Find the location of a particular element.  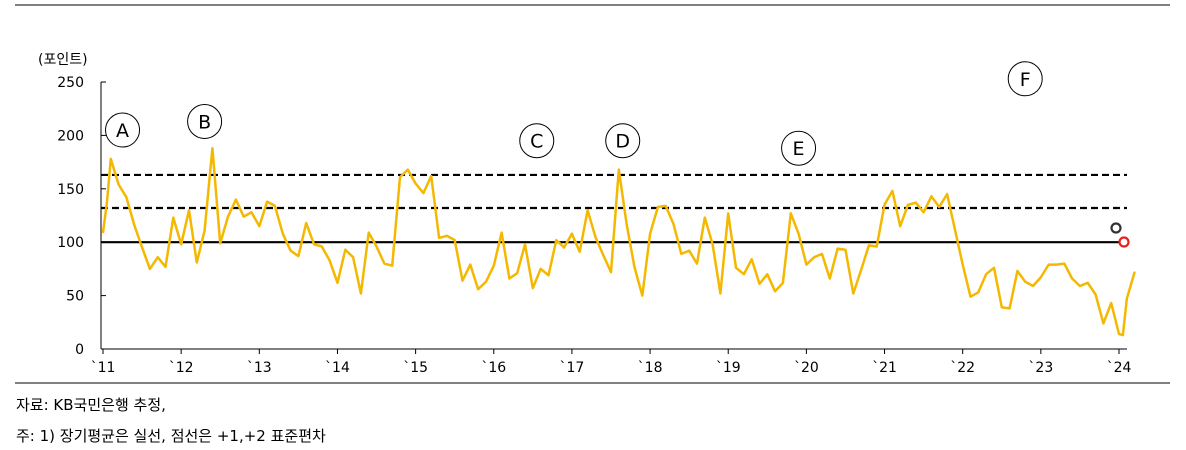

x-tick-label: `18 is located at coordinates (650, 368).